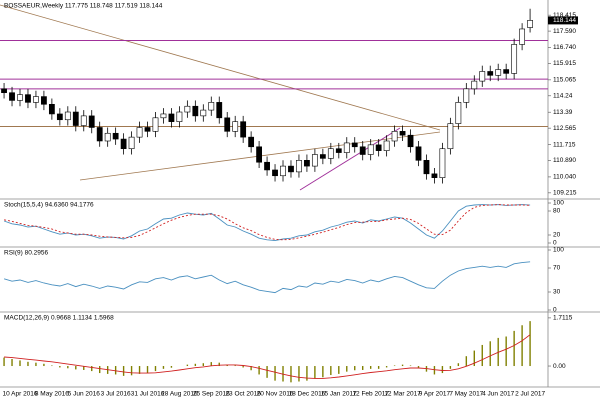  Describe the element at coordinates (116, 394) in the screenshot. I see `x-tick-label: 3 Jul 2016` at that location.